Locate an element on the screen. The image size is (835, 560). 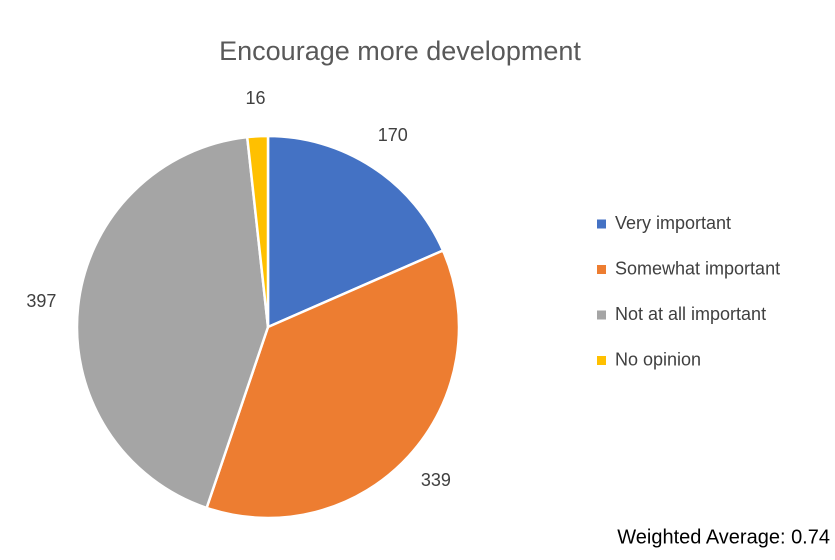
data-label: 16 is located at coordinates (256, 98).